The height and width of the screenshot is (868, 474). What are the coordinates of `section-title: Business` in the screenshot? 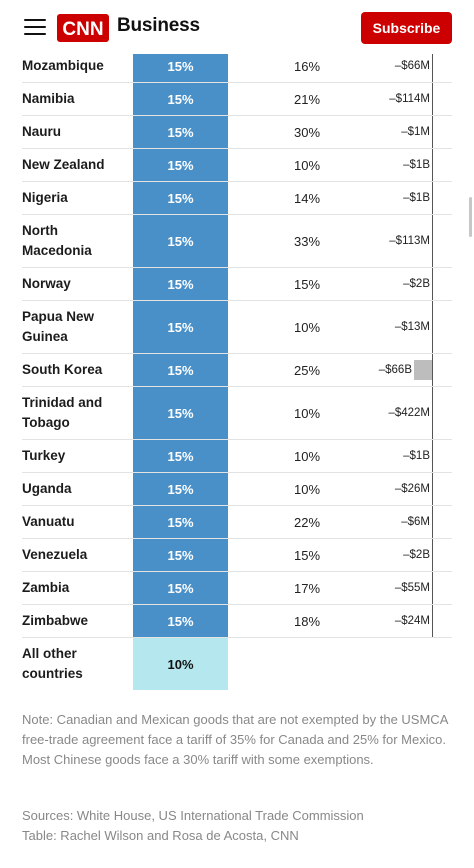 It's located at (158, 25).